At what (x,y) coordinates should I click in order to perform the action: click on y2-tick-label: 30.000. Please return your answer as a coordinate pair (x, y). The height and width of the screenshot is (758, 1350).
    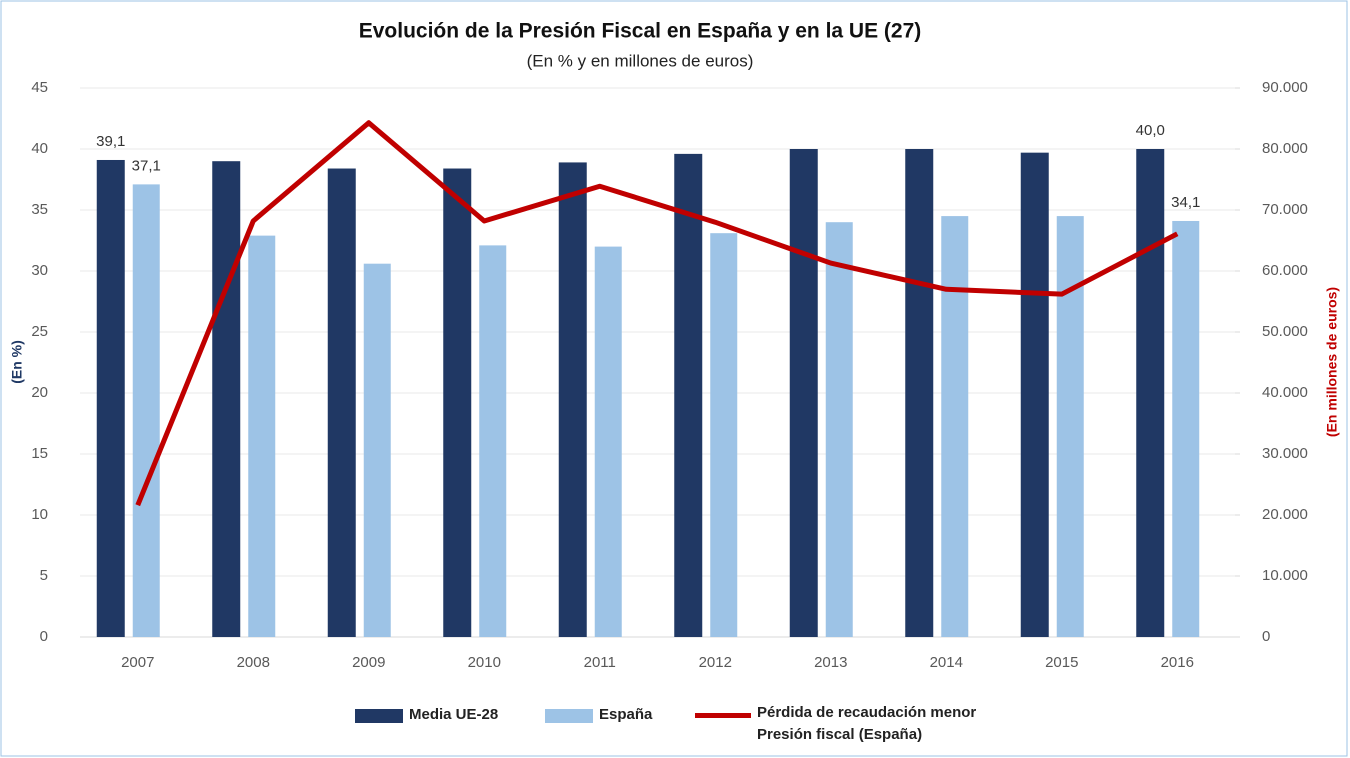
    Looking at the image, I should click on (1285, 453).